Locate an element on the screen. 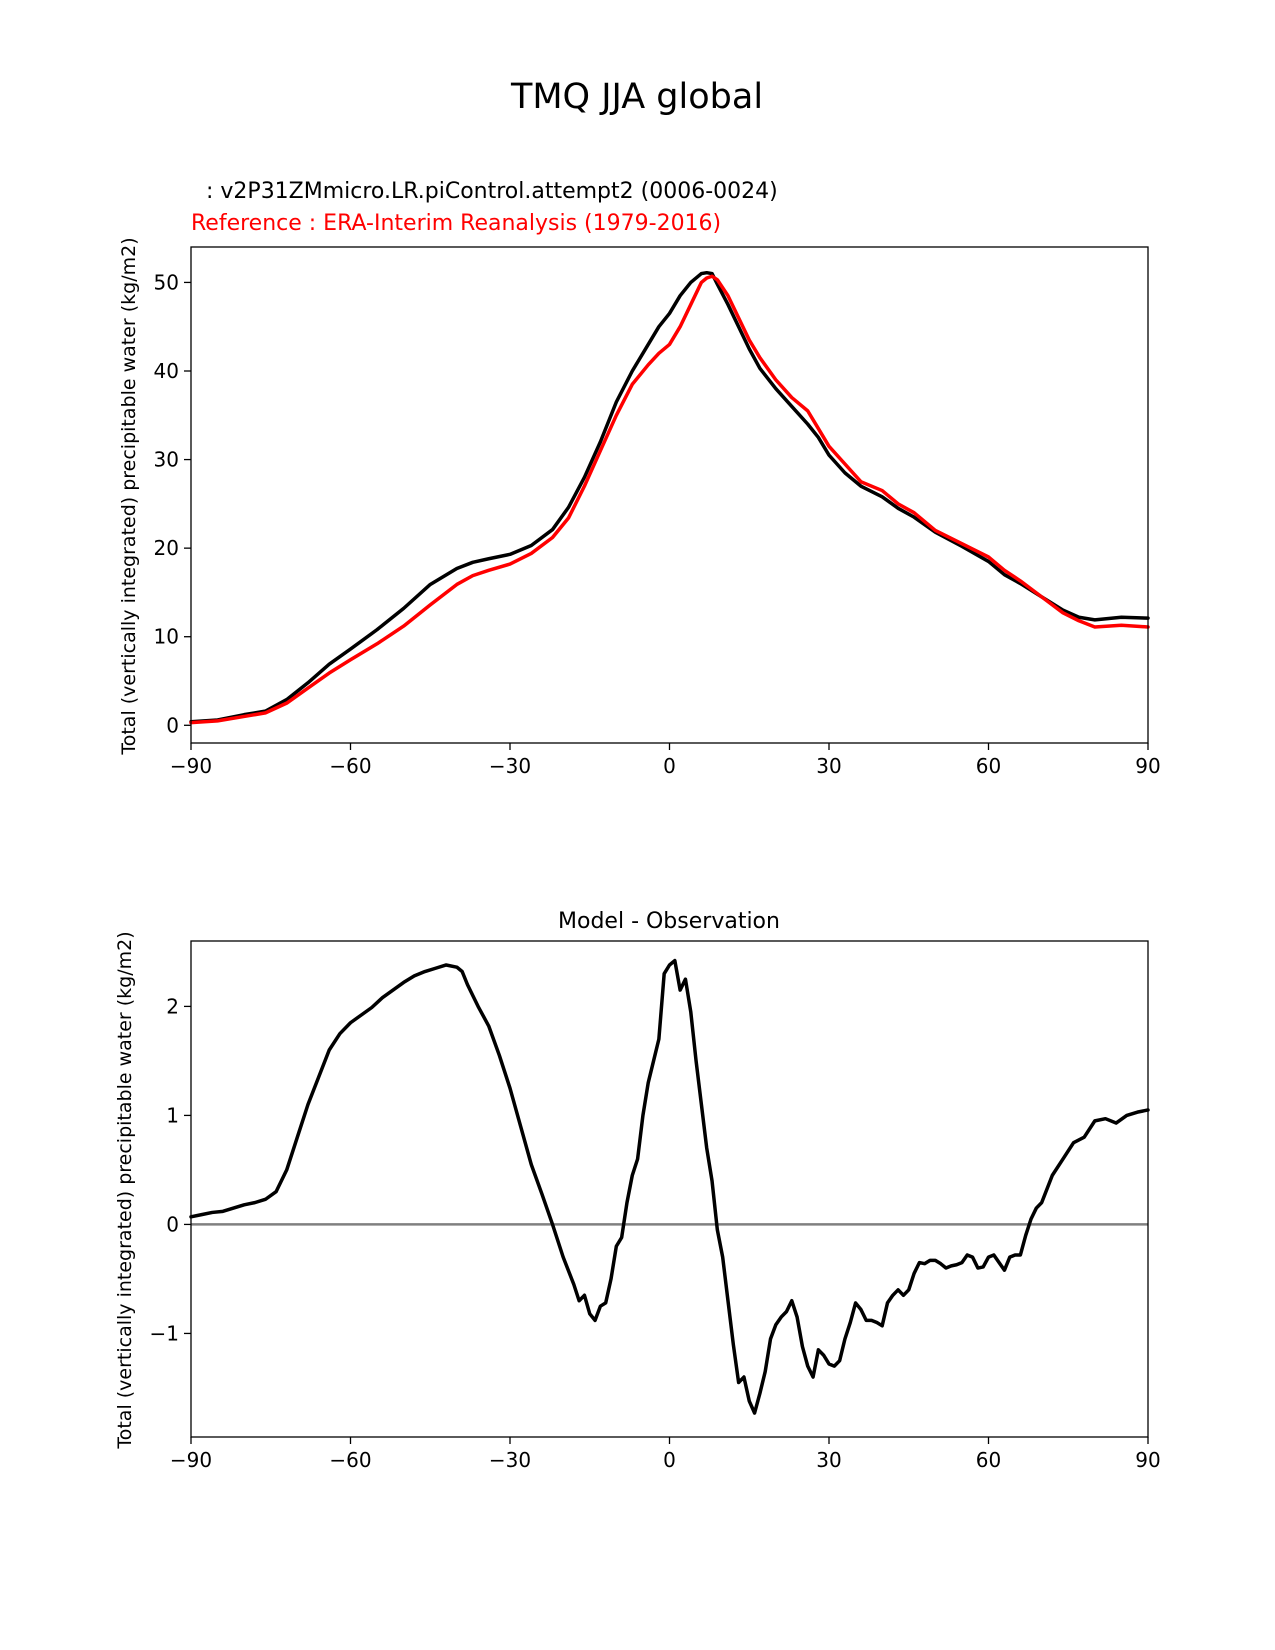 This screenshot has height=1650, width=1275. bottom-xtick-label: 60 is located at coordinates (988, 1460).